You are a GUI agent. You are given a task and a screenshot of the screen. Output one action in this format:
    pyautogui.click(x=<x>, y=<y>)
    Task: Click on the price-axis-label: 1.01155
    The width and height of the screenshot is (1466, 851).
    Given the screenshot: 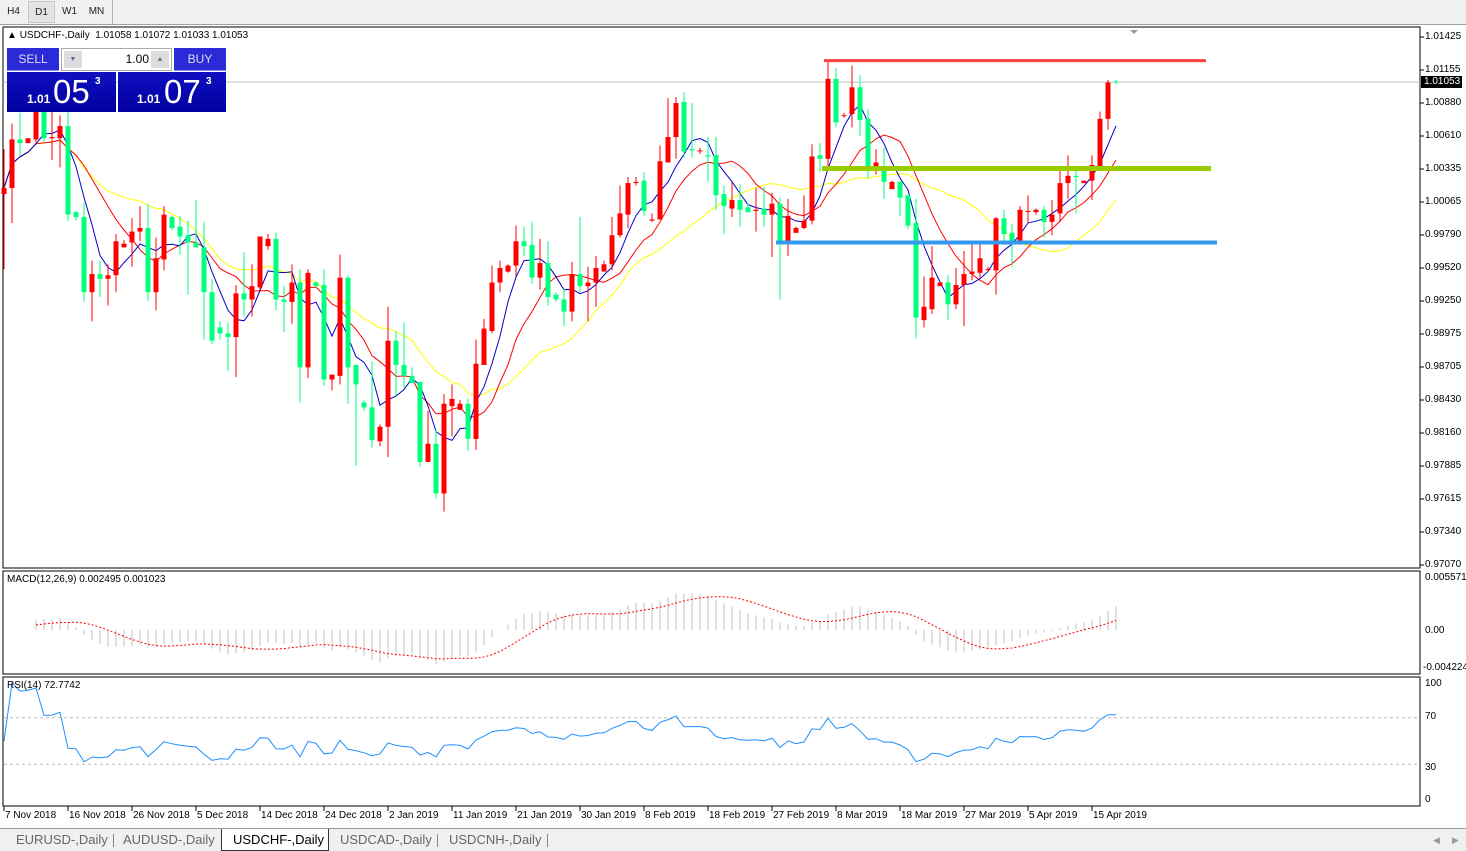 What is the action you would take?
    pyautogui.click(x=1443, y=69)
    